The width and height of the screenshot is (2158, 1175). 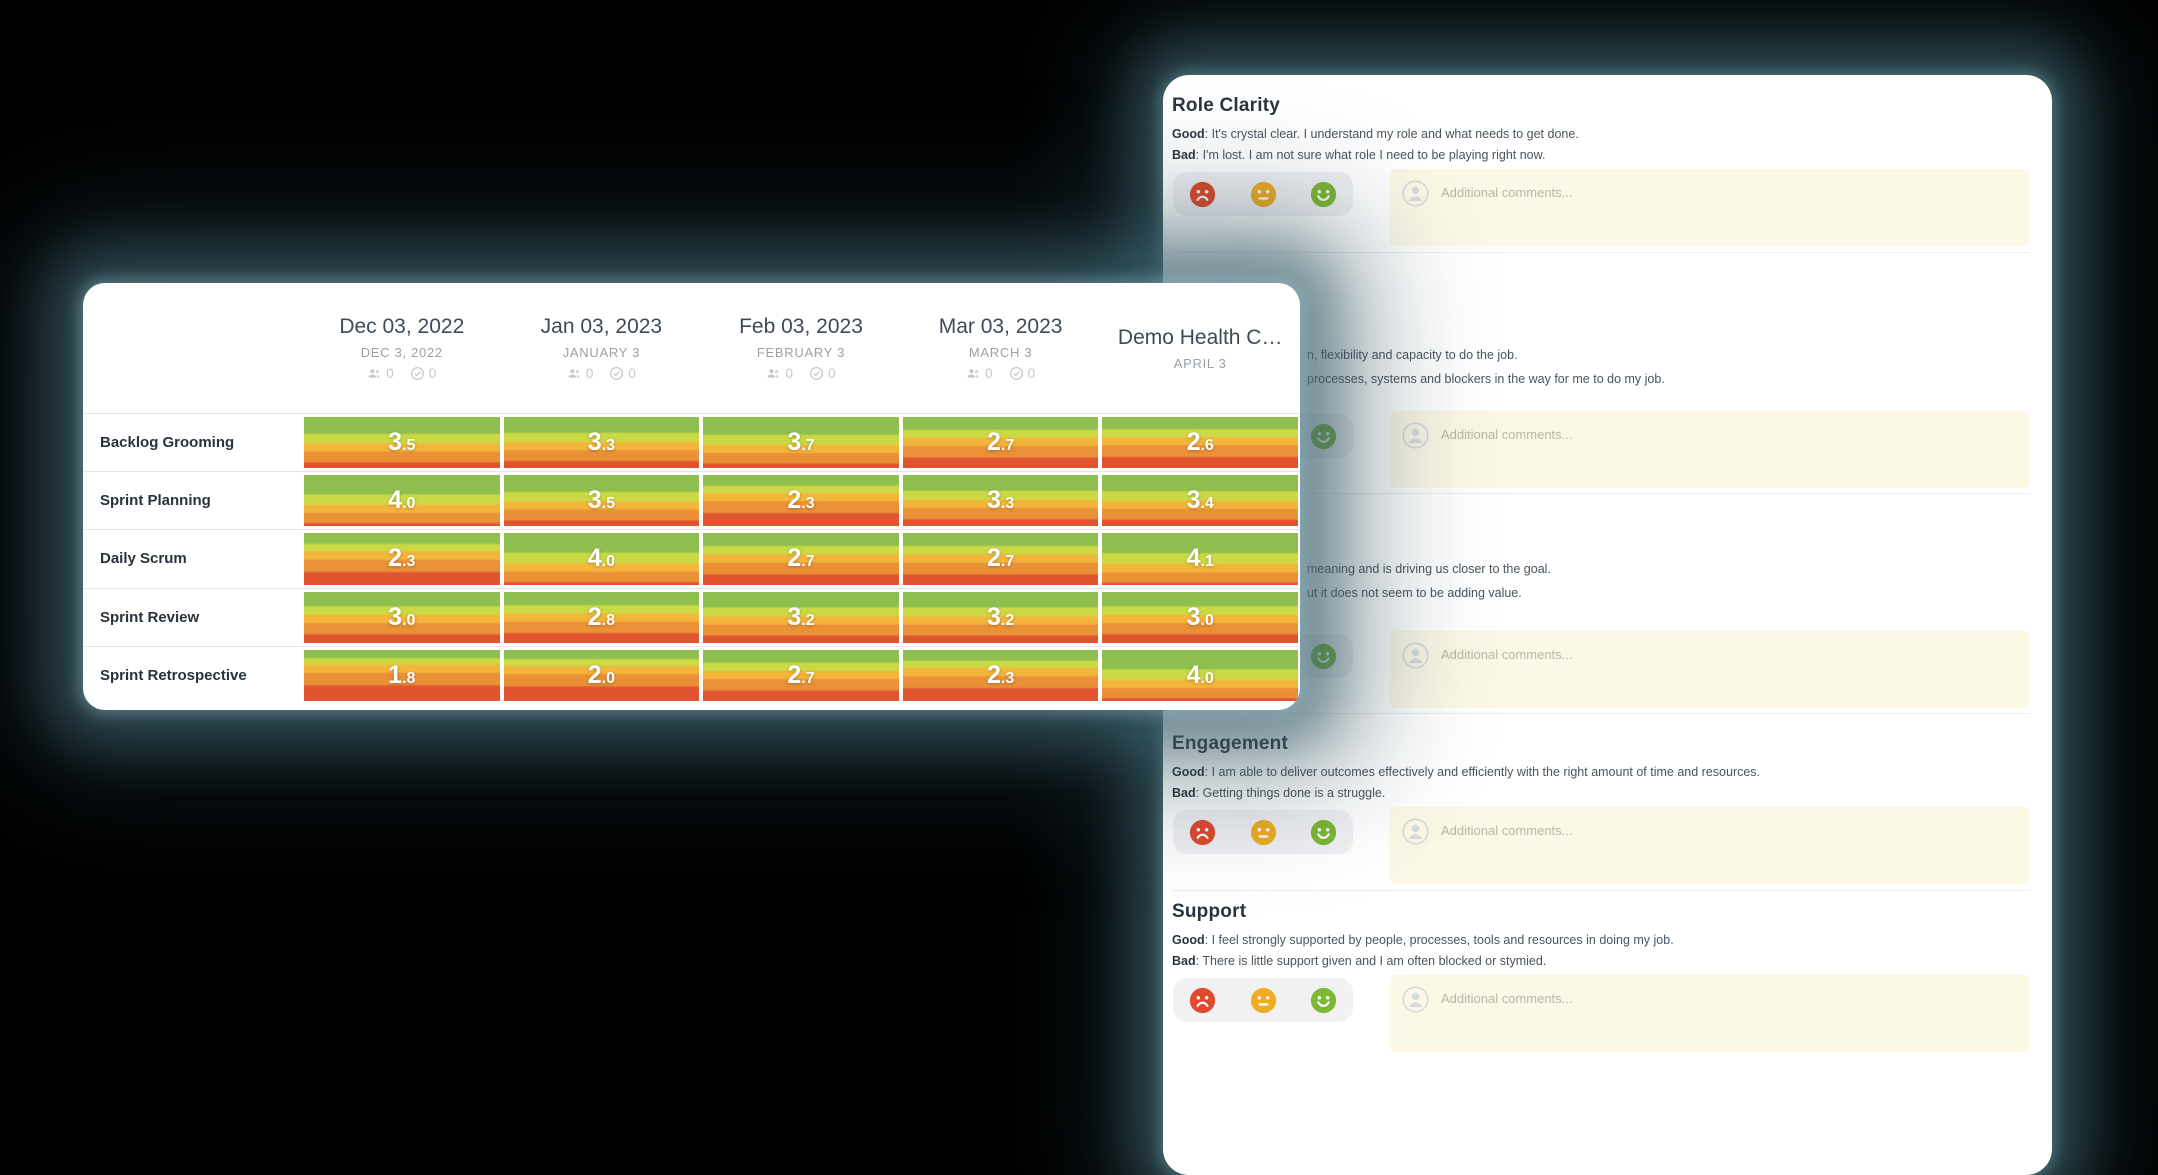 What do you see at coordinates (801, 326) in the screenshot?
I see `column-title: Feb 03, 2023` at bounding box center [801, 326].